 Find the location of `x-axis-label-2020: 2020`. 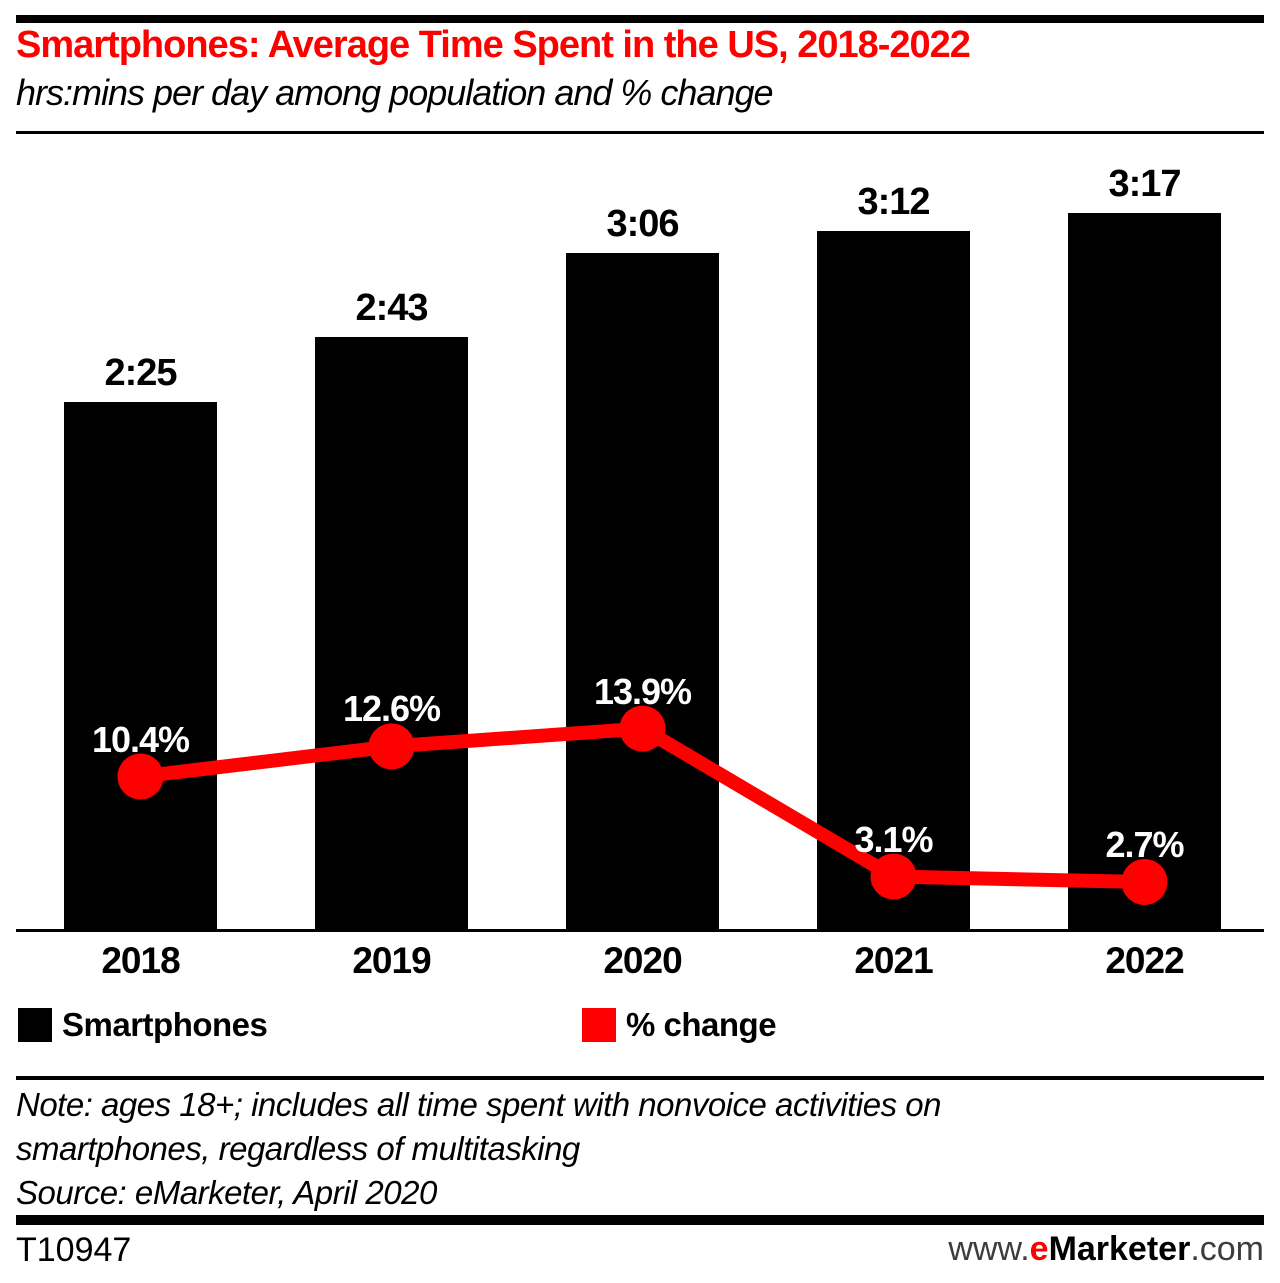

x-axis-label-2020: 2020 is located at coordinates (642, 960).